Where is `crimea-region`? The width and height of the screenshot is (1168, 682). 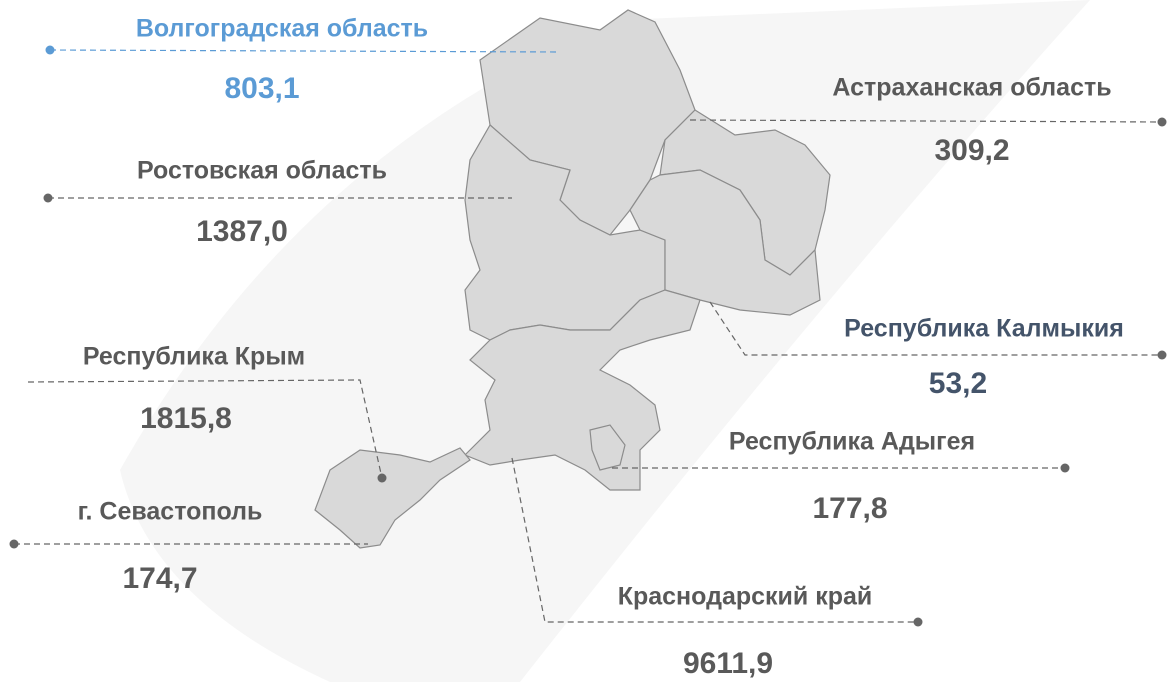 crimea-region is located at coordinates (392, 498).